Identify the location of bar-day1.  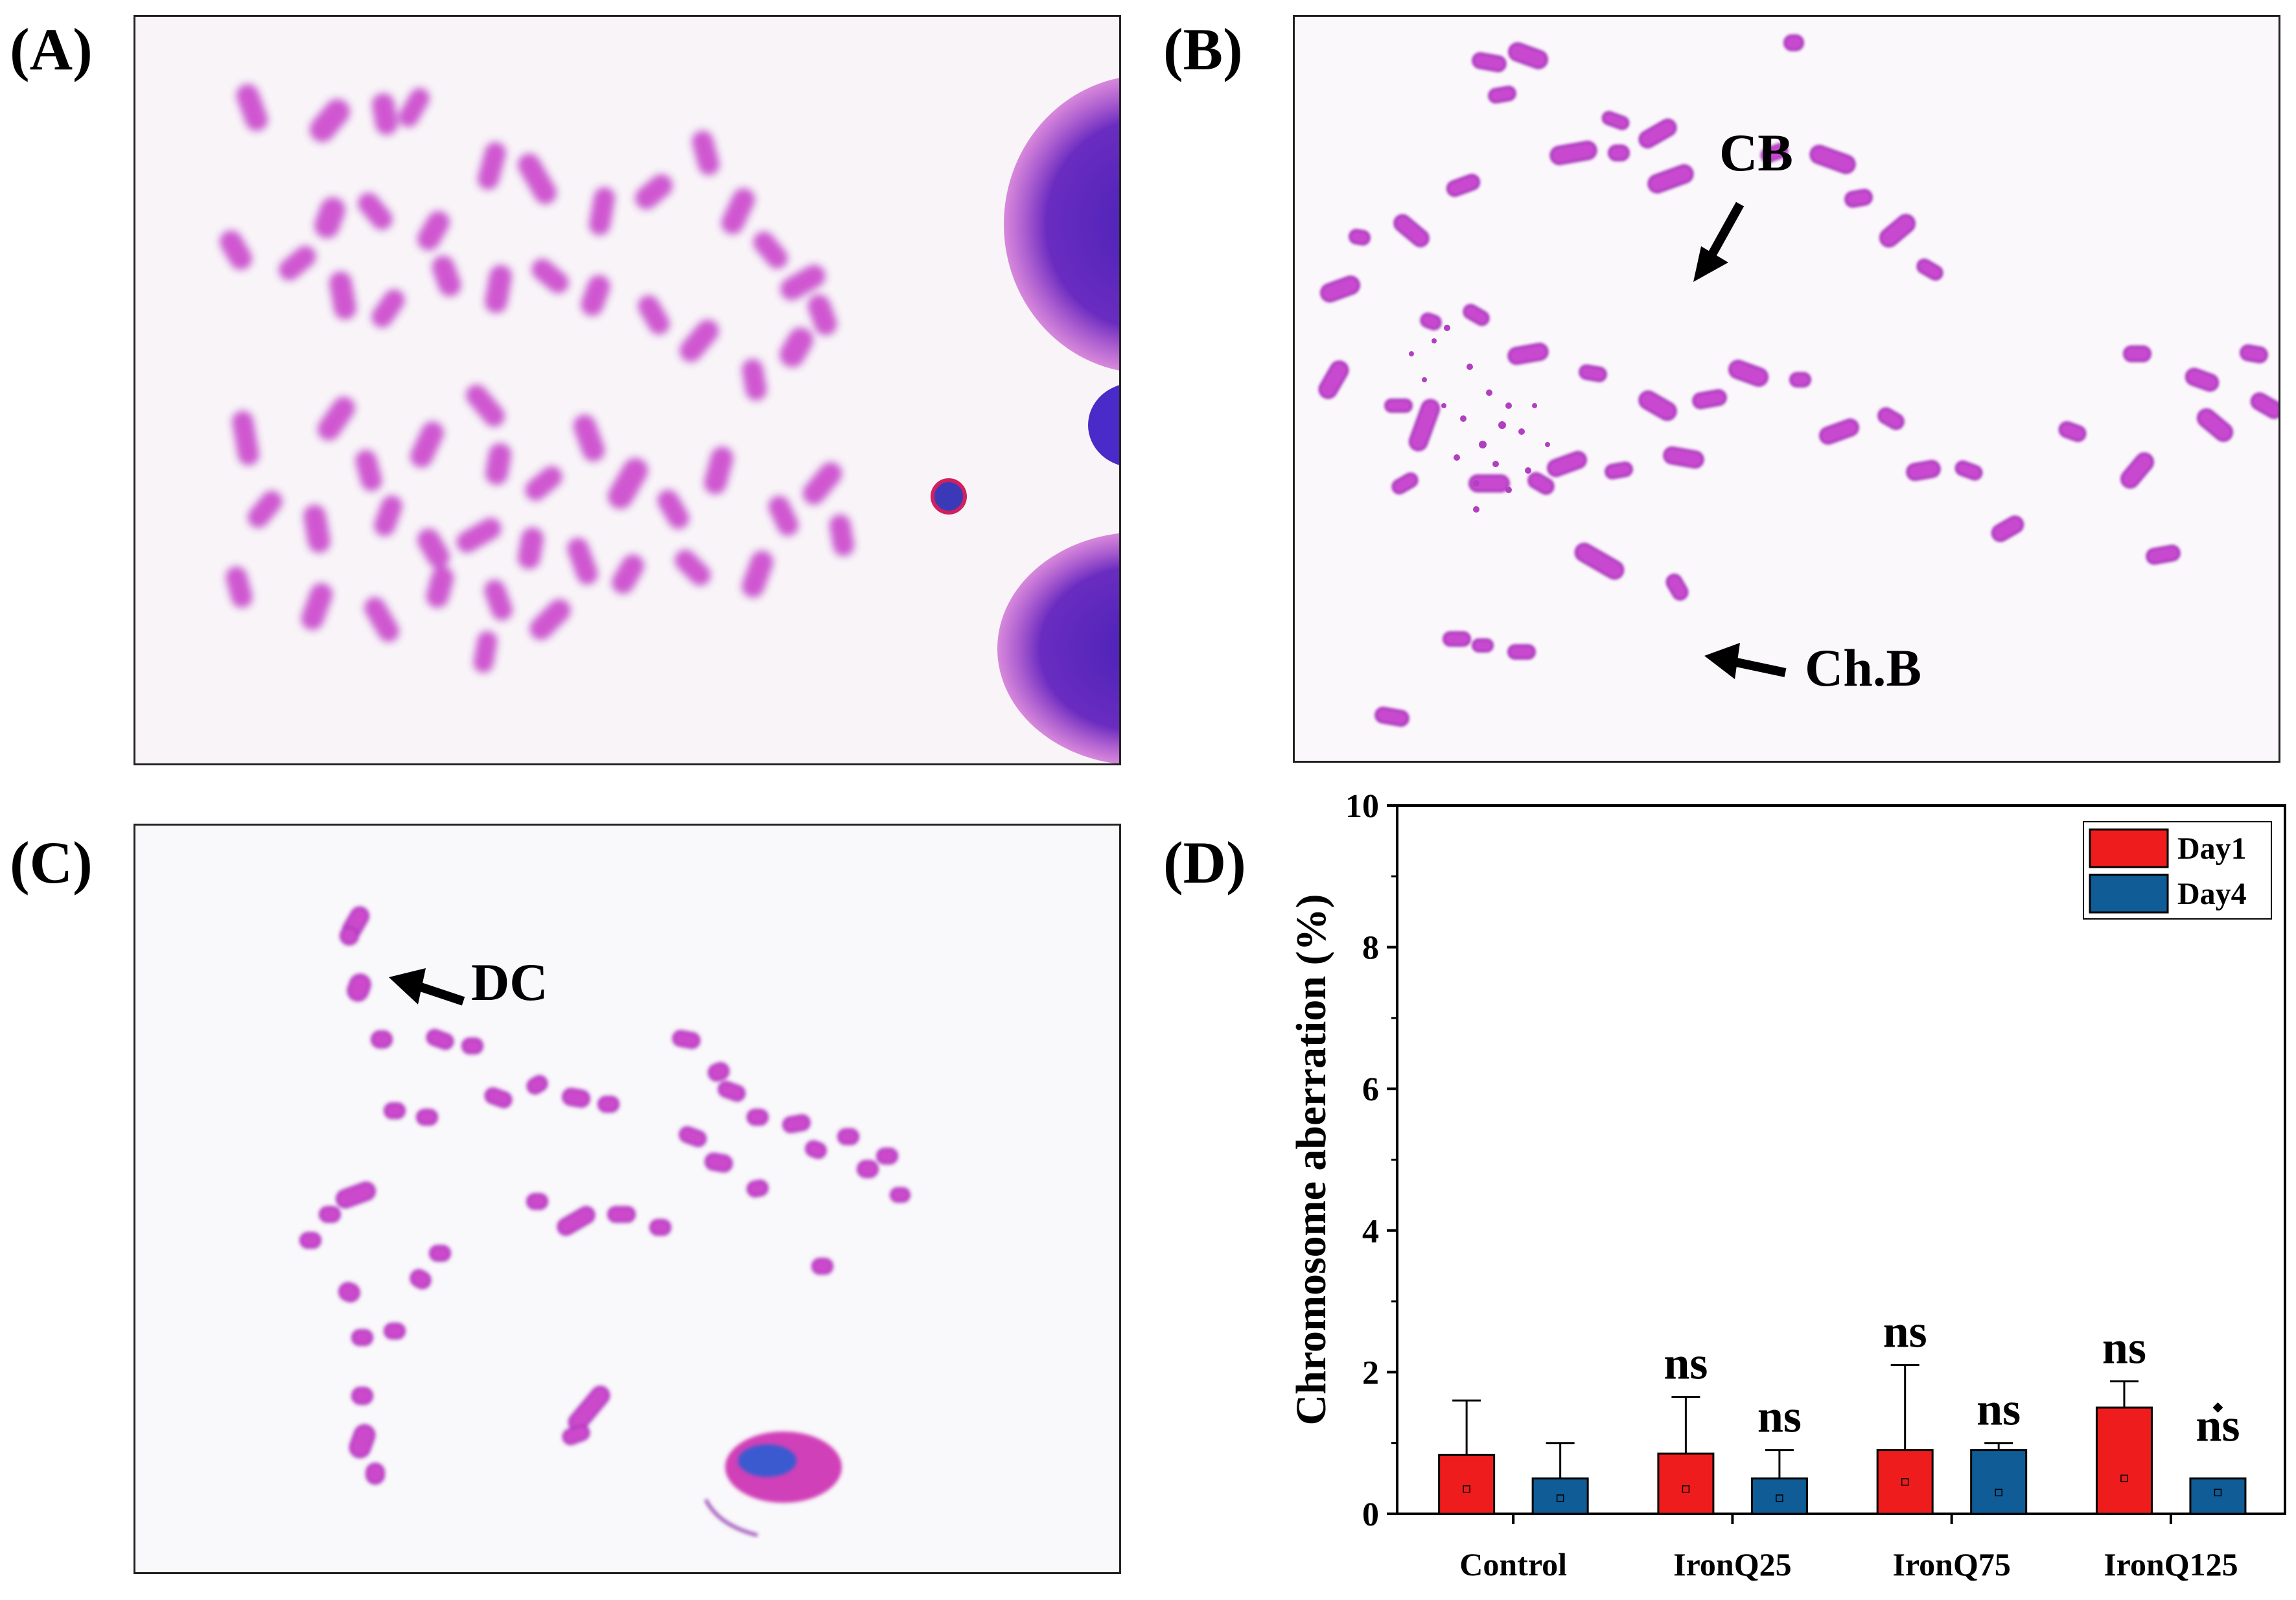
(1467, 1484).